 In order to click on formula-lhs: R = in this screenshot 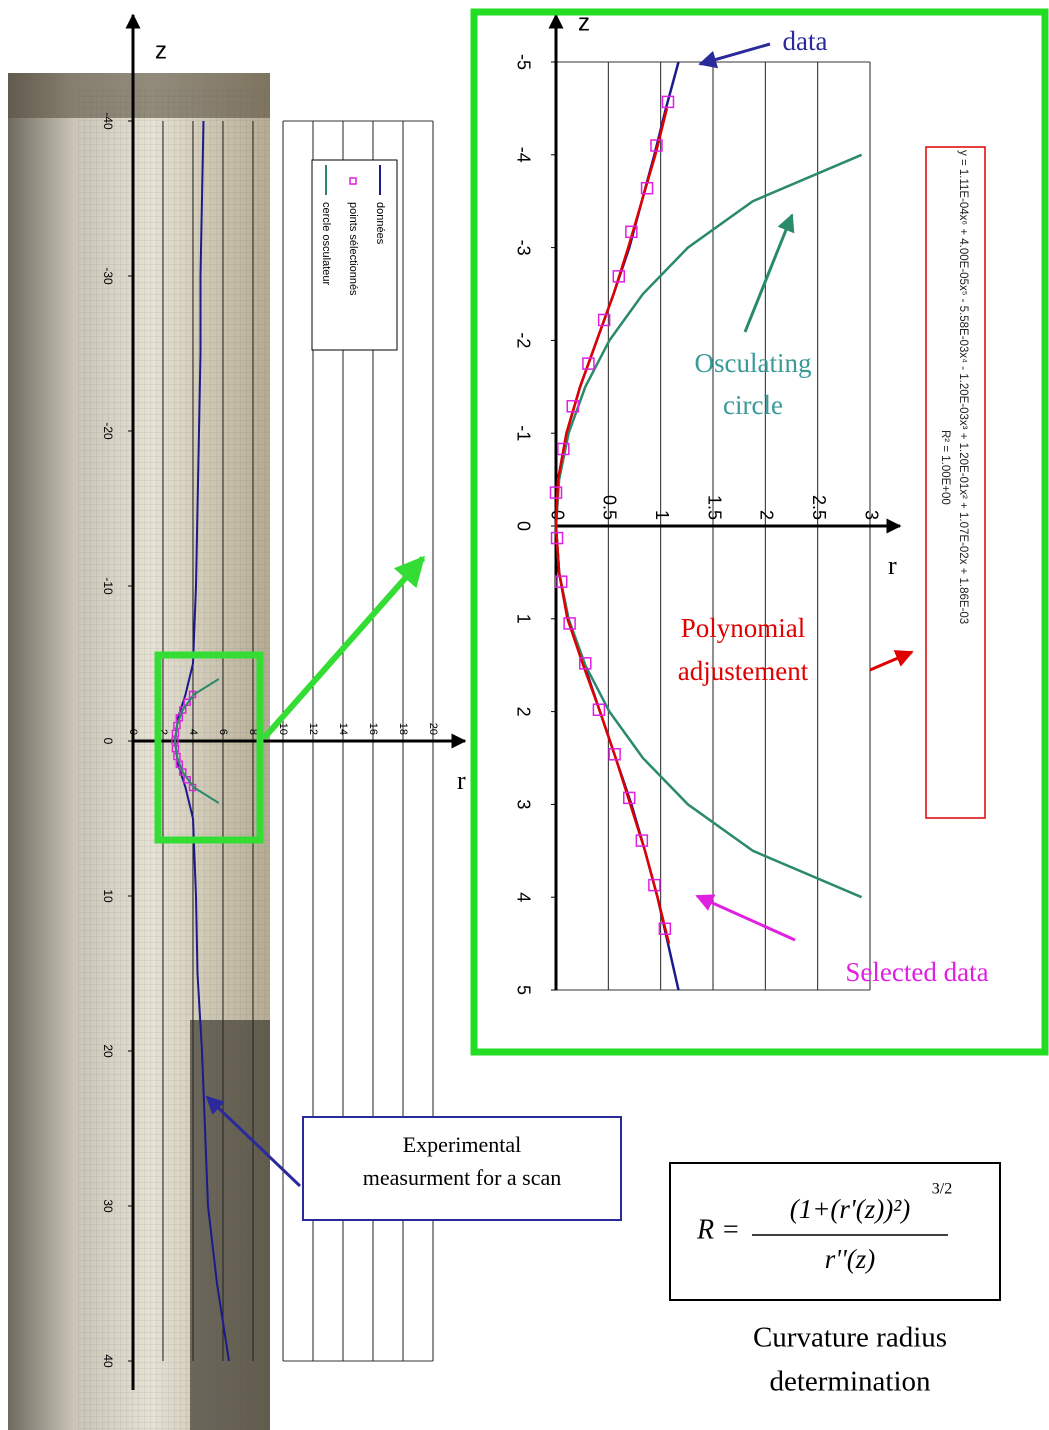, I will do `click(718, 1229)`.